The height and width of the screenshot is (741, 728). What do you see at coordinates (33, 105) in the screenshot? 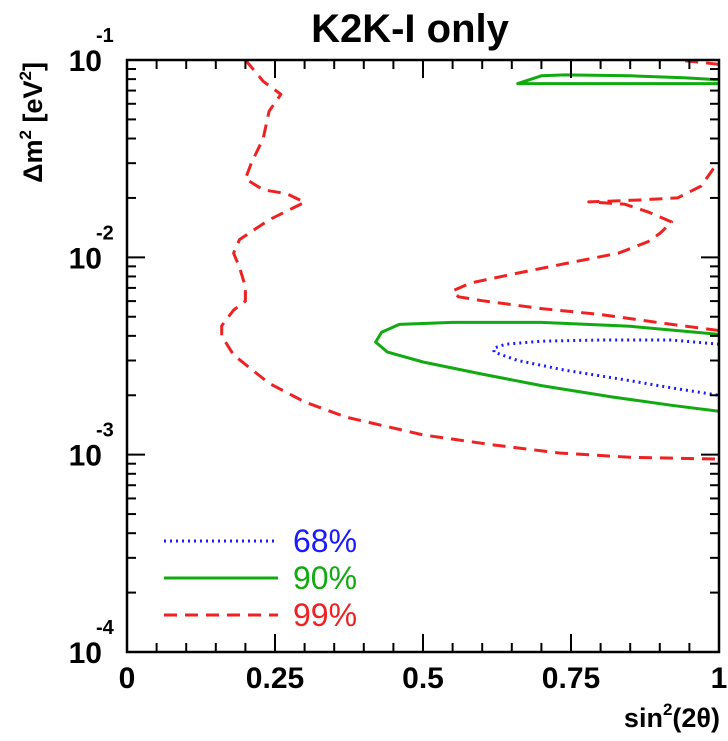
I see `y-axis-label-b: [eV` at bounding box center [33, 105].